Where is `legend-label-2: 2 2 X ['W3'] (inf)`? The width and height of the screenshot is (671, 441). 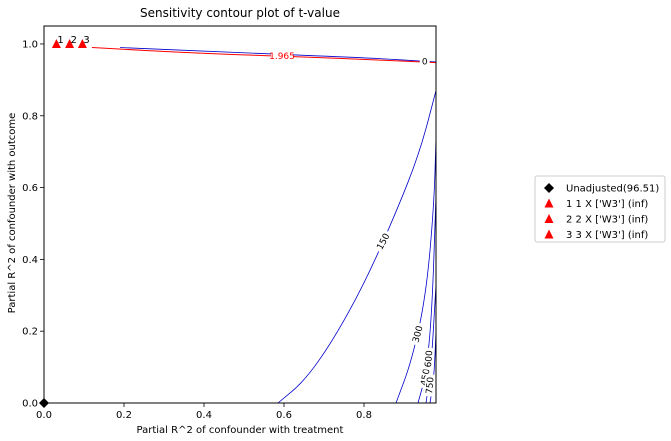
legend-label-2: 2 2 X ['W3'] (inf) is located at coordinates (607, 220).